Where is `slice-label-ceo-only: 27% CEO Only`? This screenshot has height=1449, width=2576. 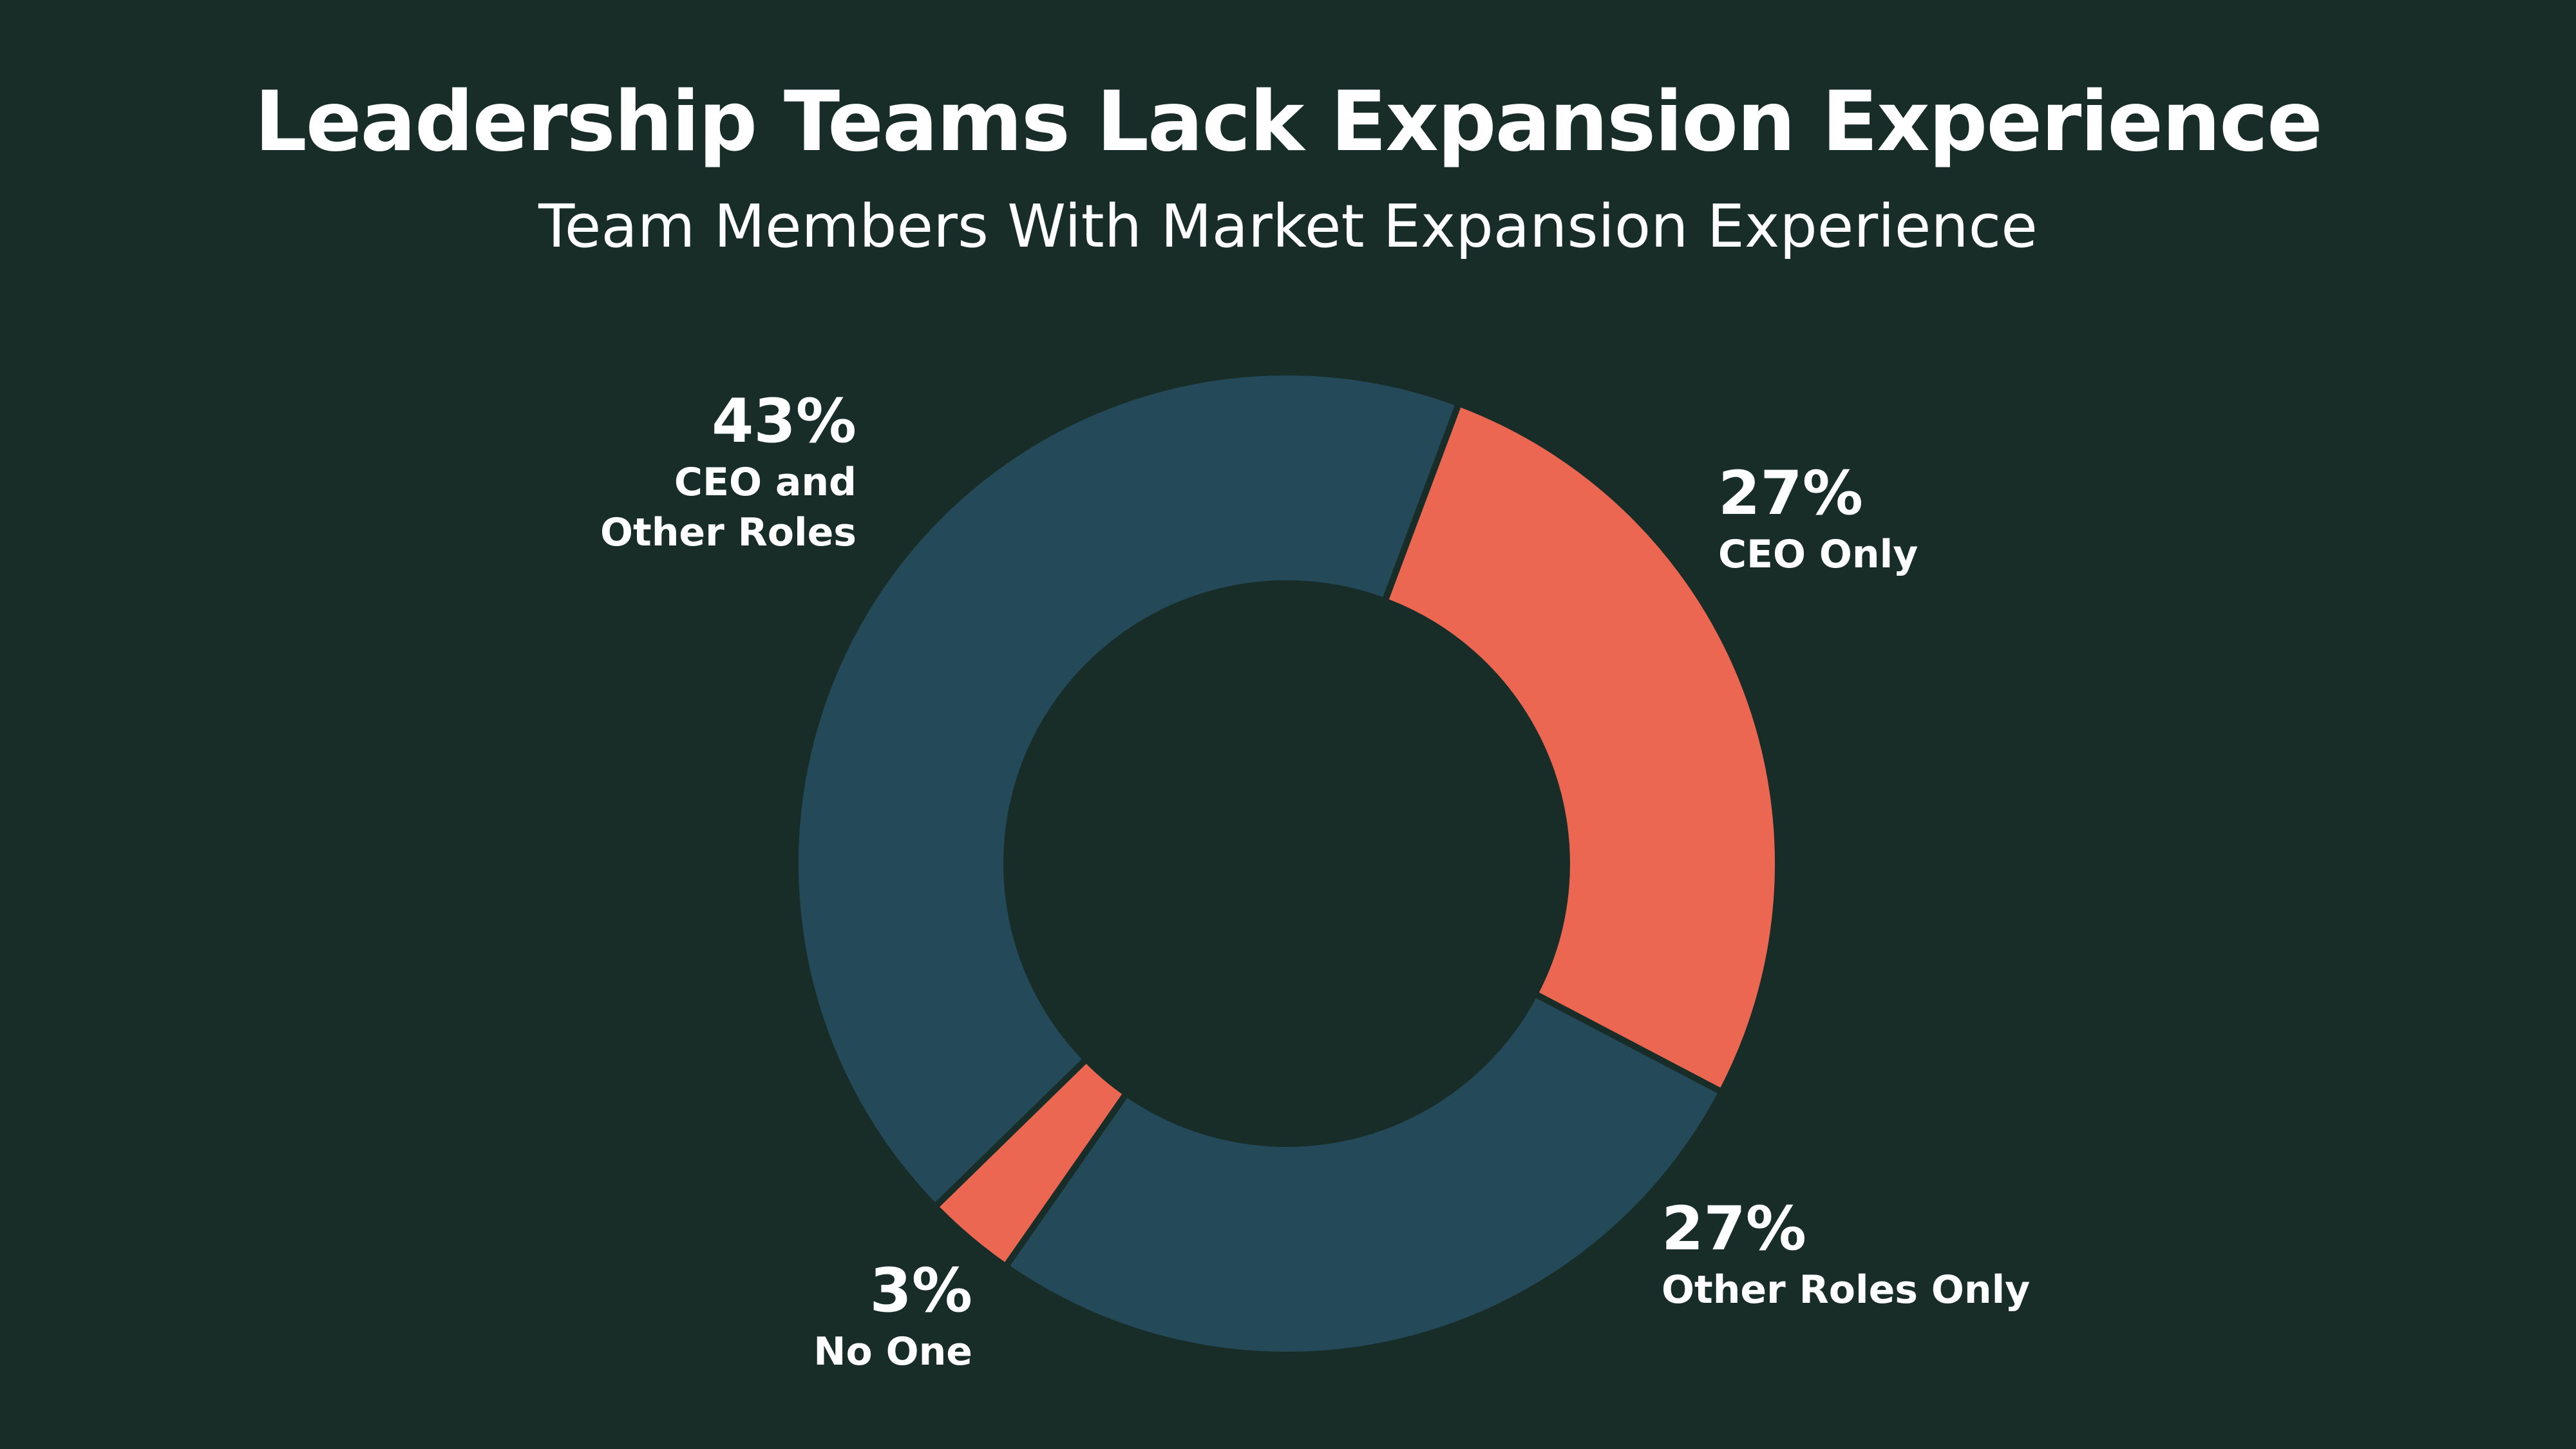
slice-label-ceo-only: 27% CEO Only is located at coordinates (1818, 519).